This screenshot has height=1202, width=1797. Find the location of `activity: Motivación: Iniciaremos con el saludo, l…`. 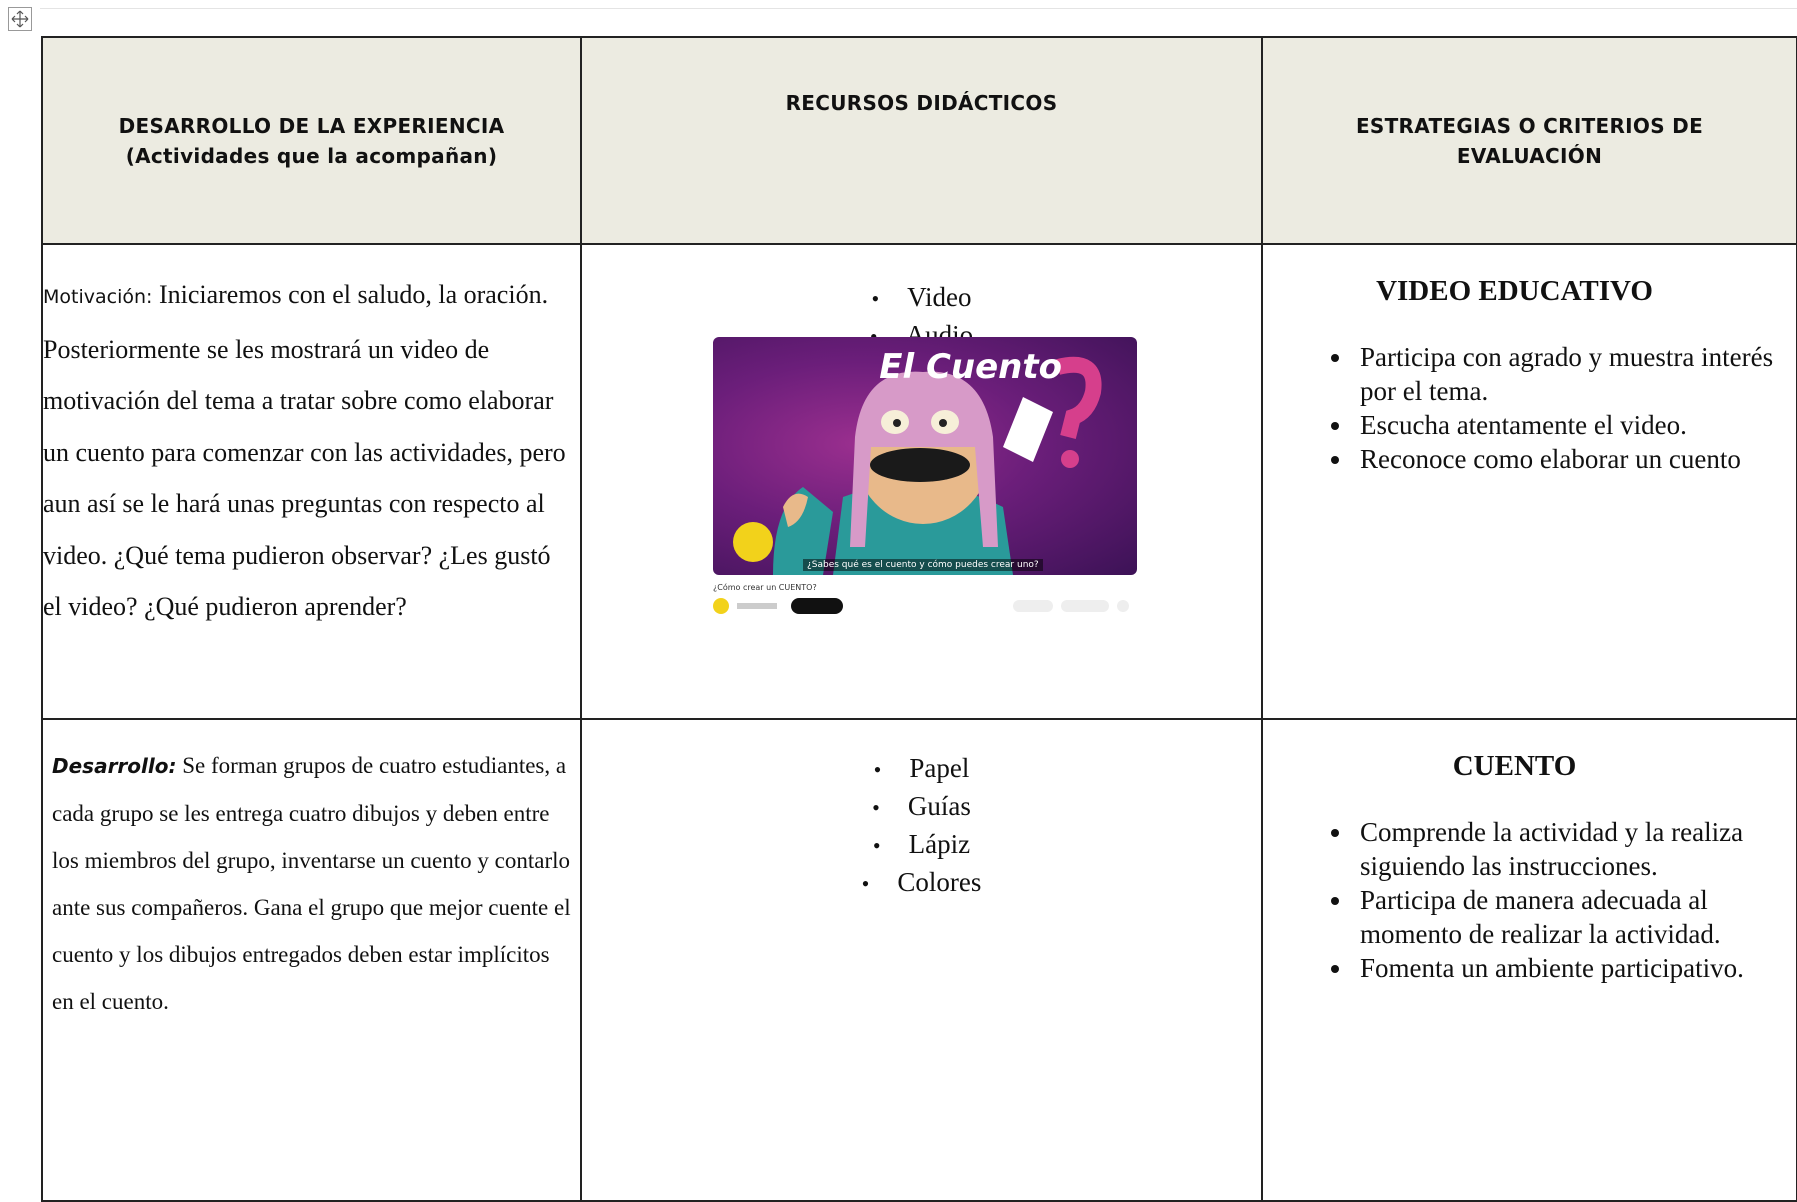

activity: Motivación: Iniciaremos con el saludo, l… is located at coordinates (311, 439).